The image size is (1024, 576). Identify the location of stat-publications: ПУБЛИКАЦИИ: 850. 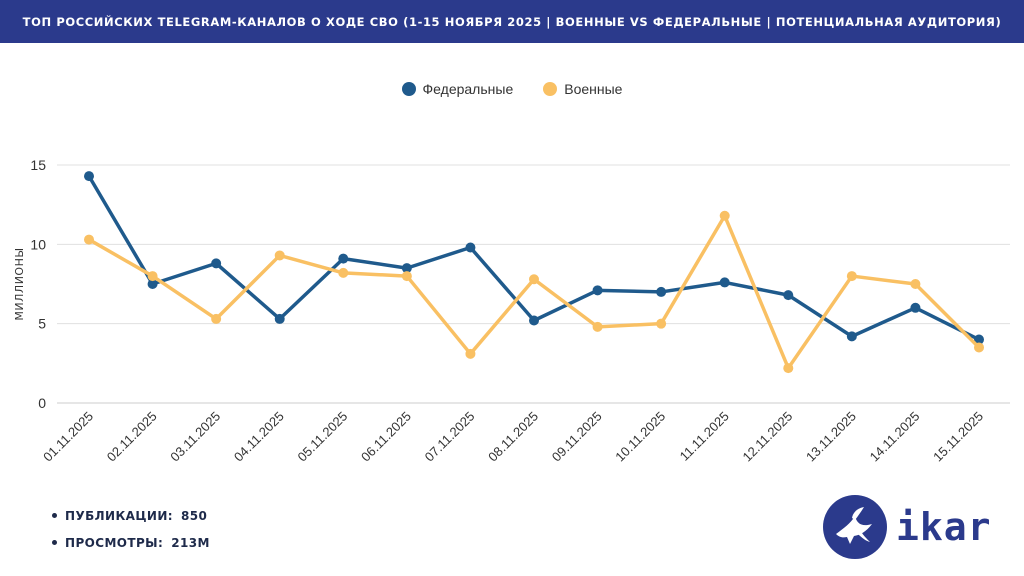
(131, 515).